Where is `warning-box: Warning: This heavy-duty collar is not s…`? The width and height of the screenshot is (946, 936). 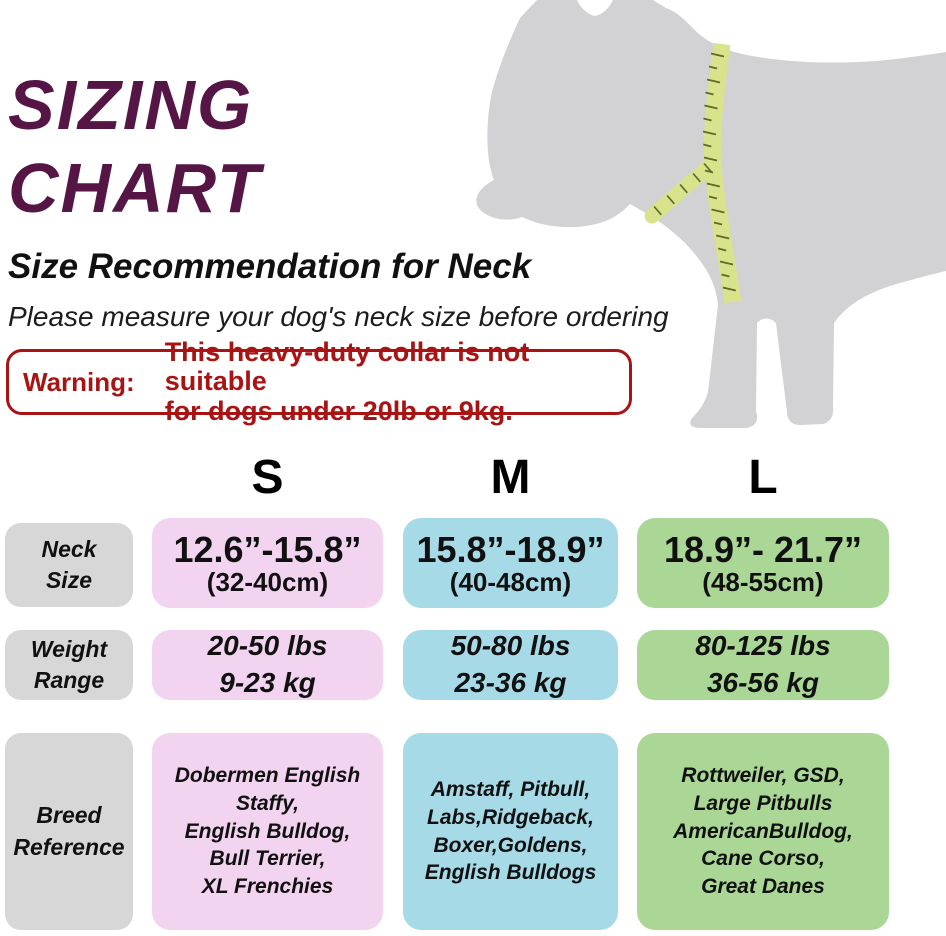
warning-box: Warning: This heavy-duty collar is not s… is located at coordinates (319, 381).